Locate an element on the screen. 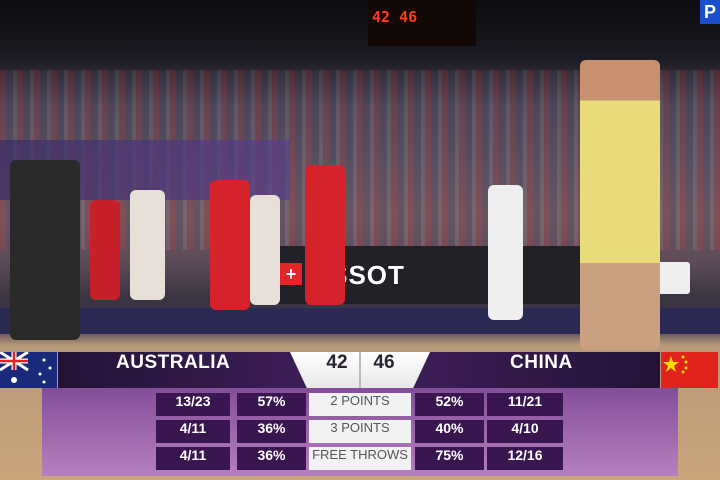  stat-away-pct: 52% is located at coordinates (449, 404).